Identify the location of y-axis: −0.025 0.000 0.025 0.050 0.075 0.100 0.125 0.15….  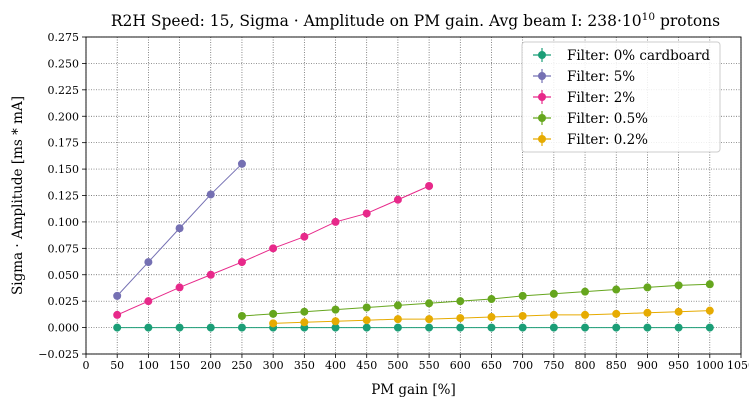
(62, 196).